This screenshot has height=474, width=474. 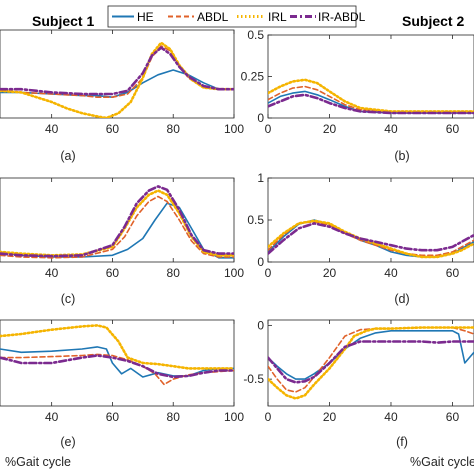 What do you see at coordinates (63, 21) in the screenshot?
I see `subject-1-title: Subject 1` at bounding box center [63, 21].